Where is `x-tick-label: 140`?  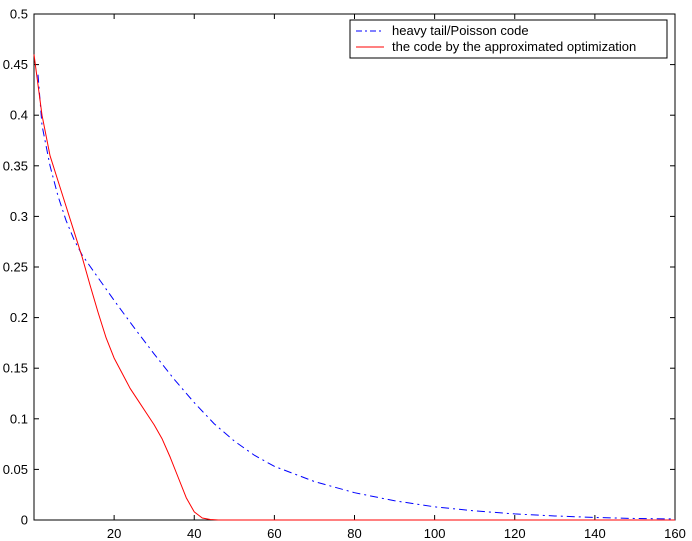
x-tick-label: 140 is located at coordinates (595, 533).